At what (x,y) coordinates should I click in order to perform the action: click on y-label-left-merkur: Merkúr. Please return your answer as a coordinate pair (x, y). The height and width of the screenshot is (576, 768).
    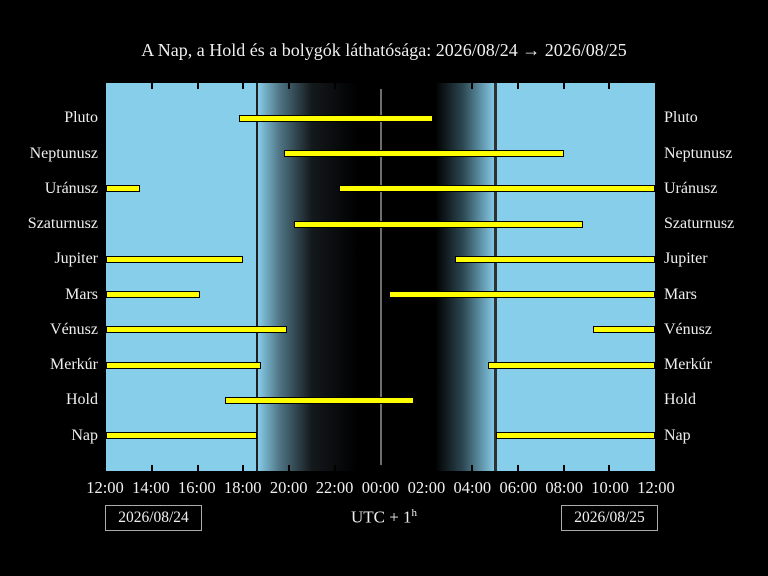
    Looking at the image, I should click on (74, 365).